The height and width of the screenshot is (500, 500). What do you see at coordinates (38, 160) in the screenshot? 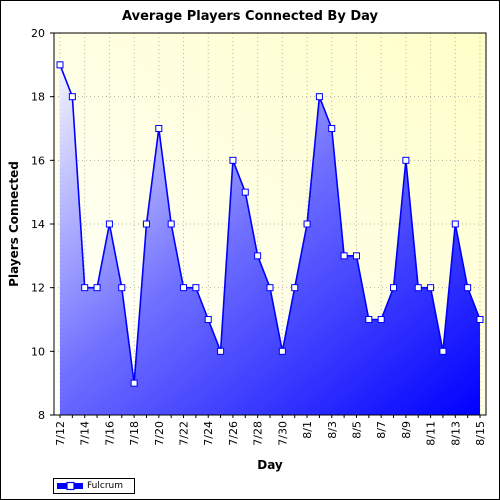
I see `y-tick-label: 16` at bounding box center [38, 160].